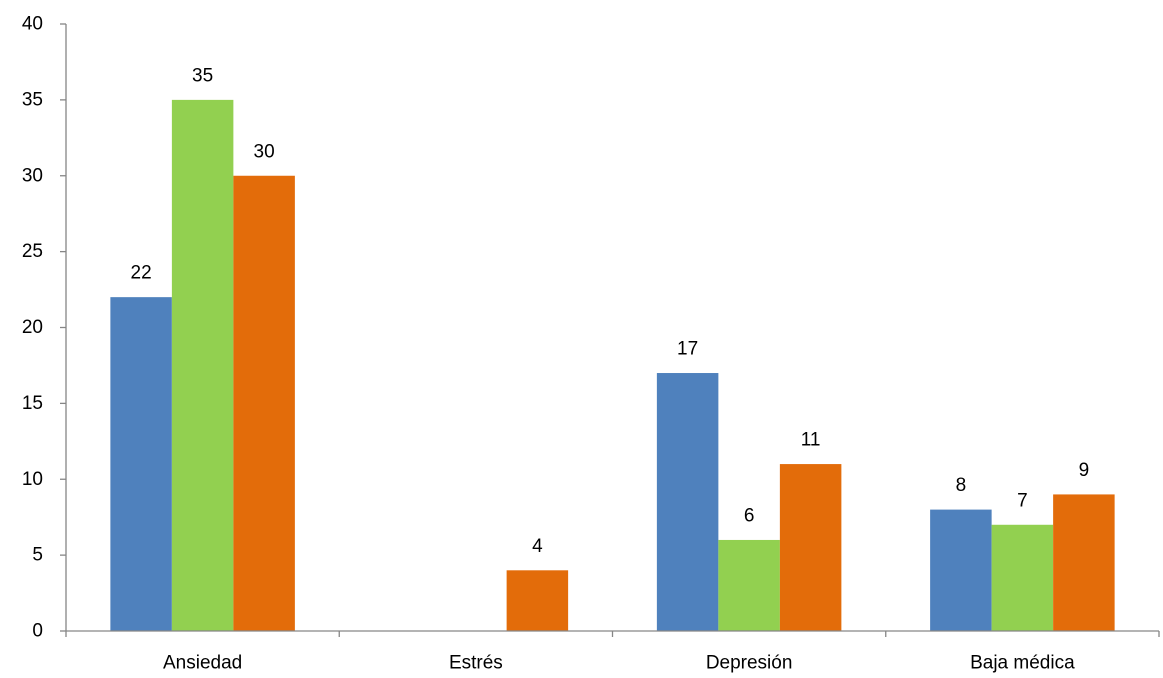  What do you see at coordinates (749, 663) in the screenshot?
I see `x-tick-label: Depresión` at bounding box center [749, 663].